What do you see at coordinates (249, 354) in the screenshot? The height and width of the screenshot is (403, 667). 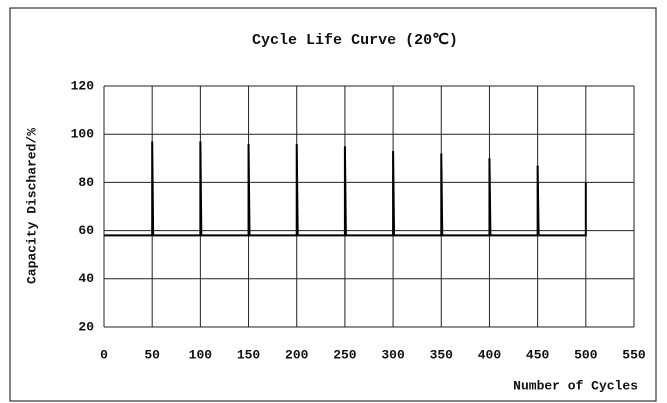 I see `x-tick-label: 150` at bounding box center [249, 354].